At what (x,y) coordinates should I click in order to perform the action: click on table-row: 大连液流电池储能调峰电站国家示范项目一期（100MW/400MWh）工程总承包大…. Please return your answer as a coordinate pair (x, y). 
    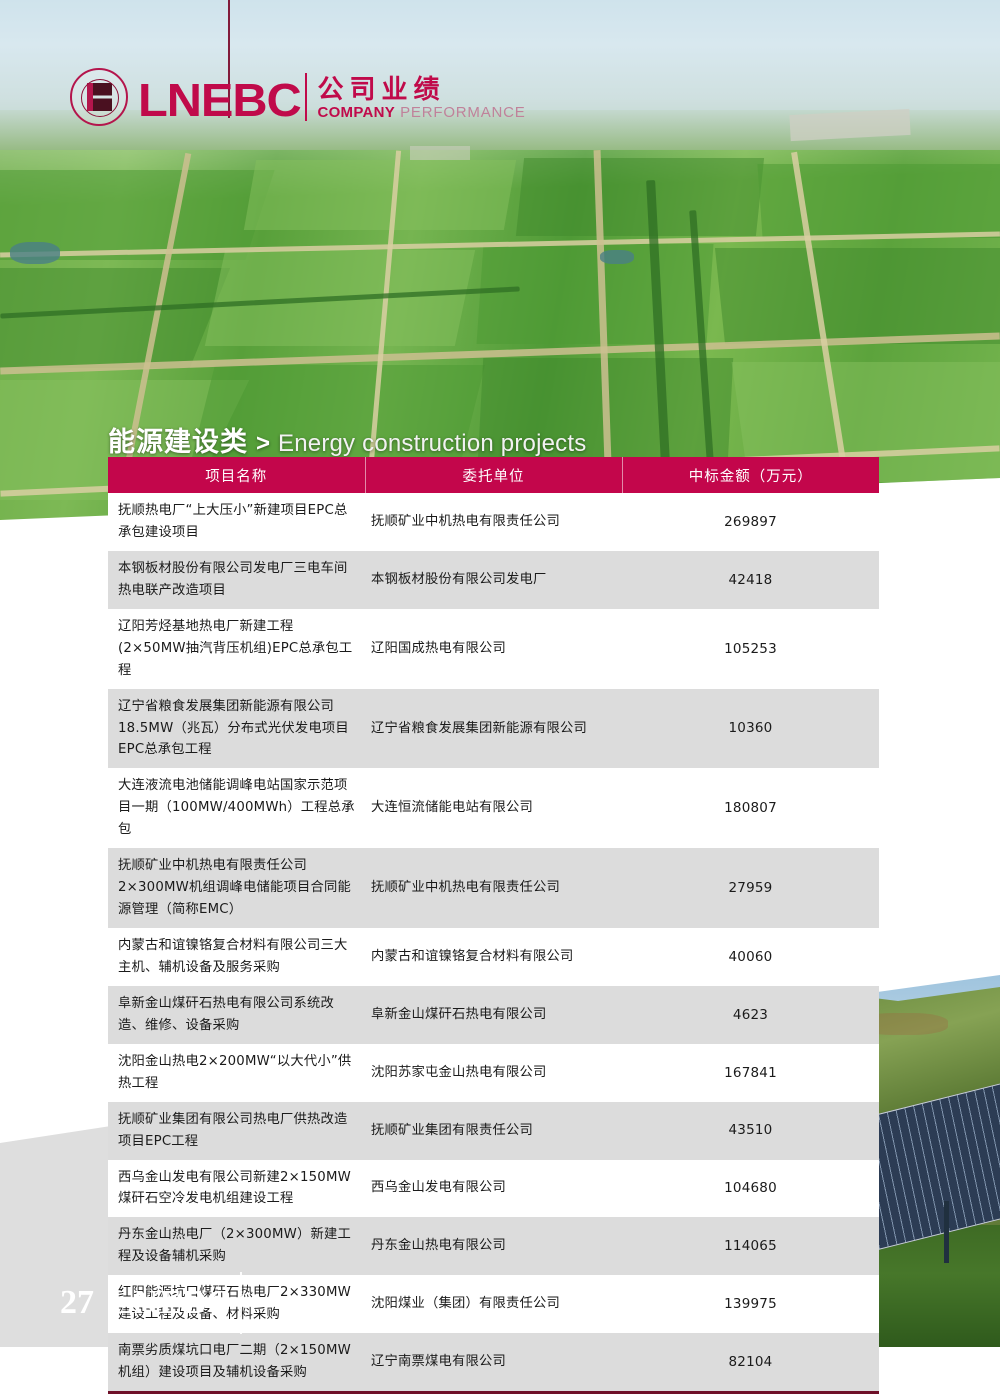
    Looking at the image, I should click on (493, 808).